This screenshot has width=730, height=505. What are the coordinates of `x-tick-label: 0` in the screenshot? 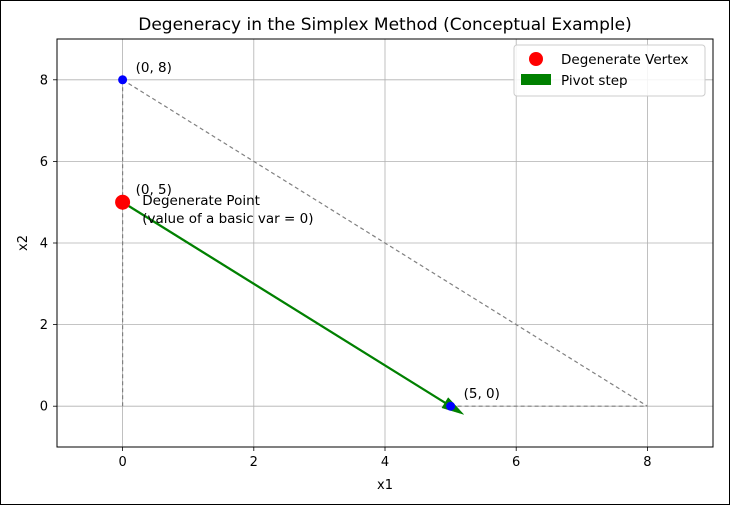 It's located at (122, 462).